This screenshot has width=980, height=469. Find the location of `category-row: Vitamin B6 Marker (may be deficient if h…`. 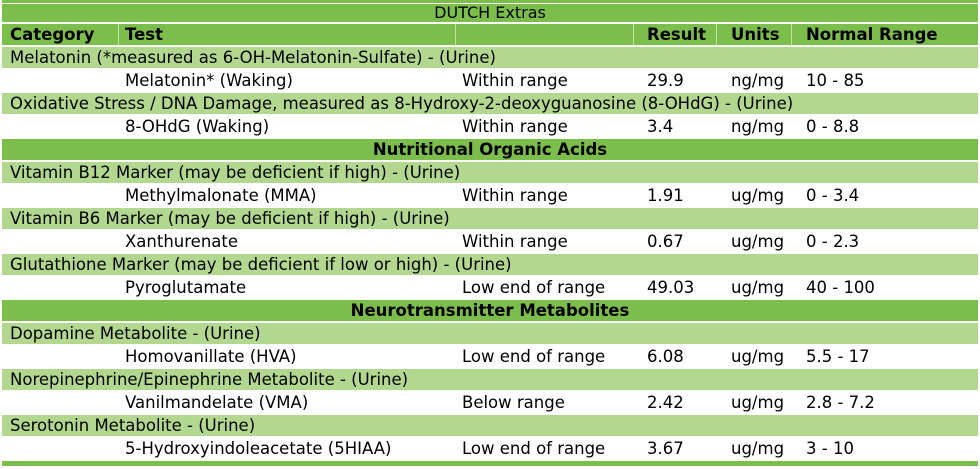

category-row: Vitamin B6 Marker (may be deficient if h… is located at coordinates (490, 218).